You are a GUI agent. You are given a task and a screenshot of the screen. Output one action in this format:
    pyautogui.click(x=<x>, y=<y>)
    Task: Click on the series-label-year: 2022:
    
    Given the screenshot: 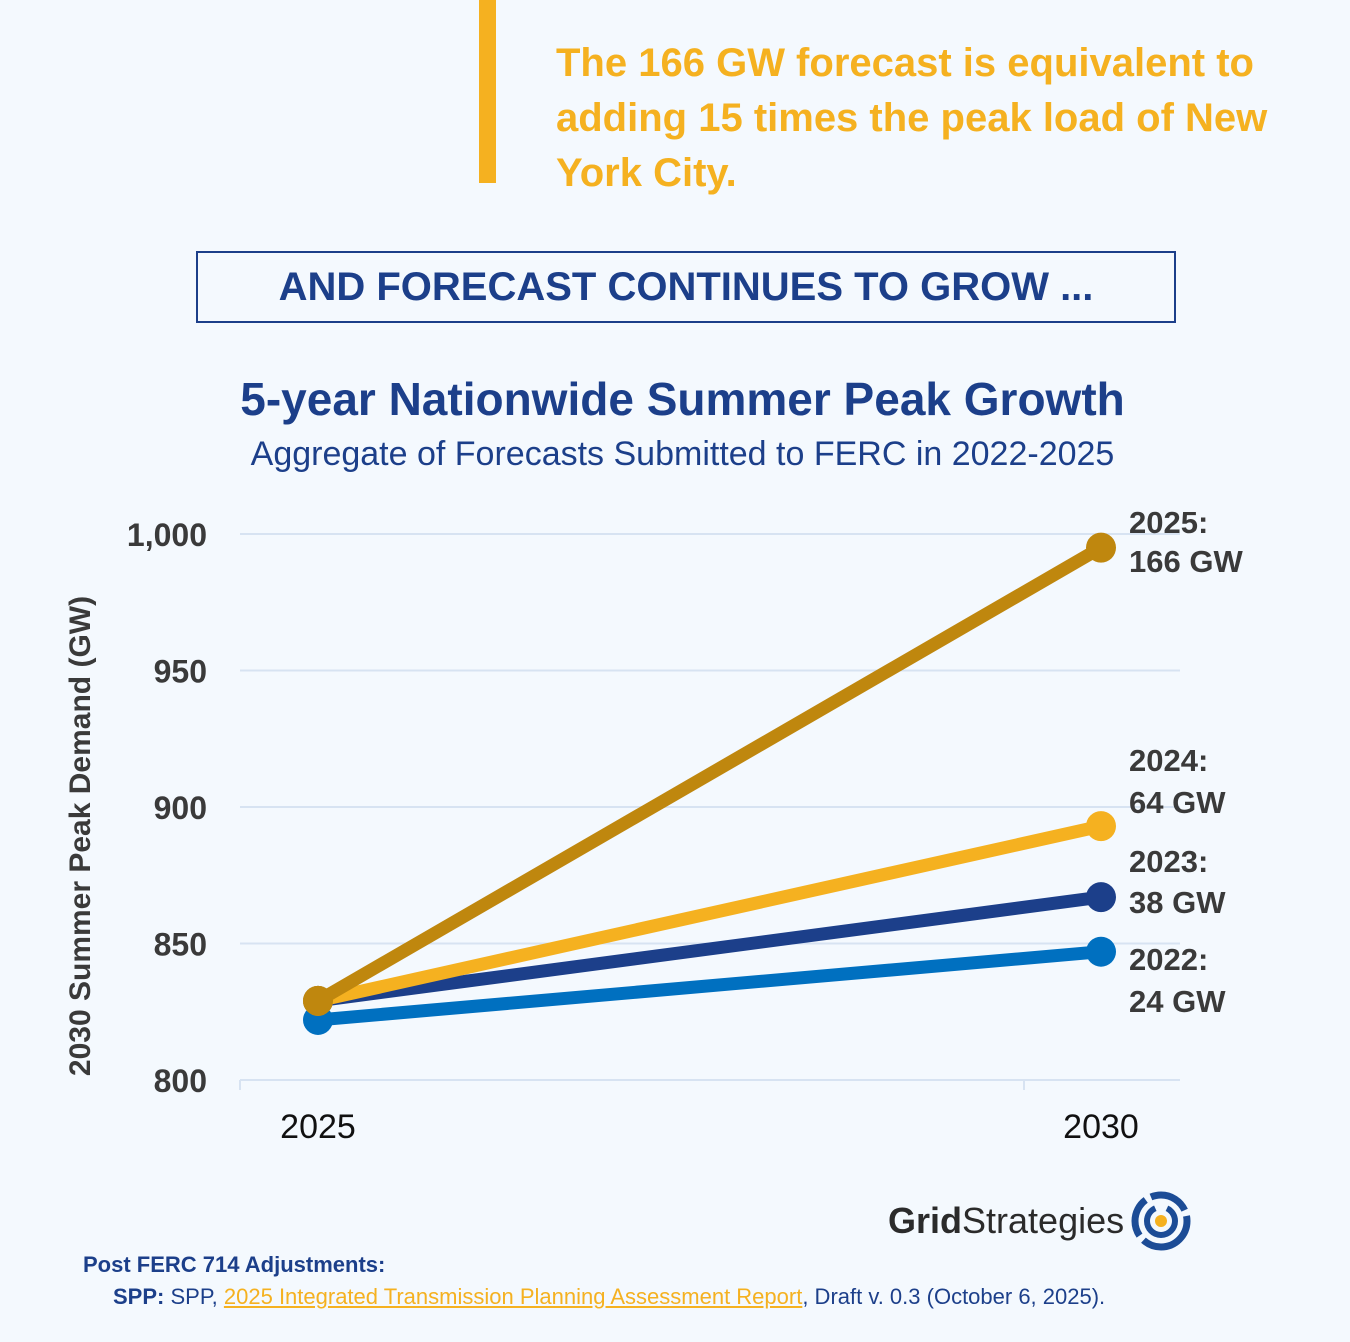 What is the action you would take?
    pyautogui.click(x=1168, y=959)
    